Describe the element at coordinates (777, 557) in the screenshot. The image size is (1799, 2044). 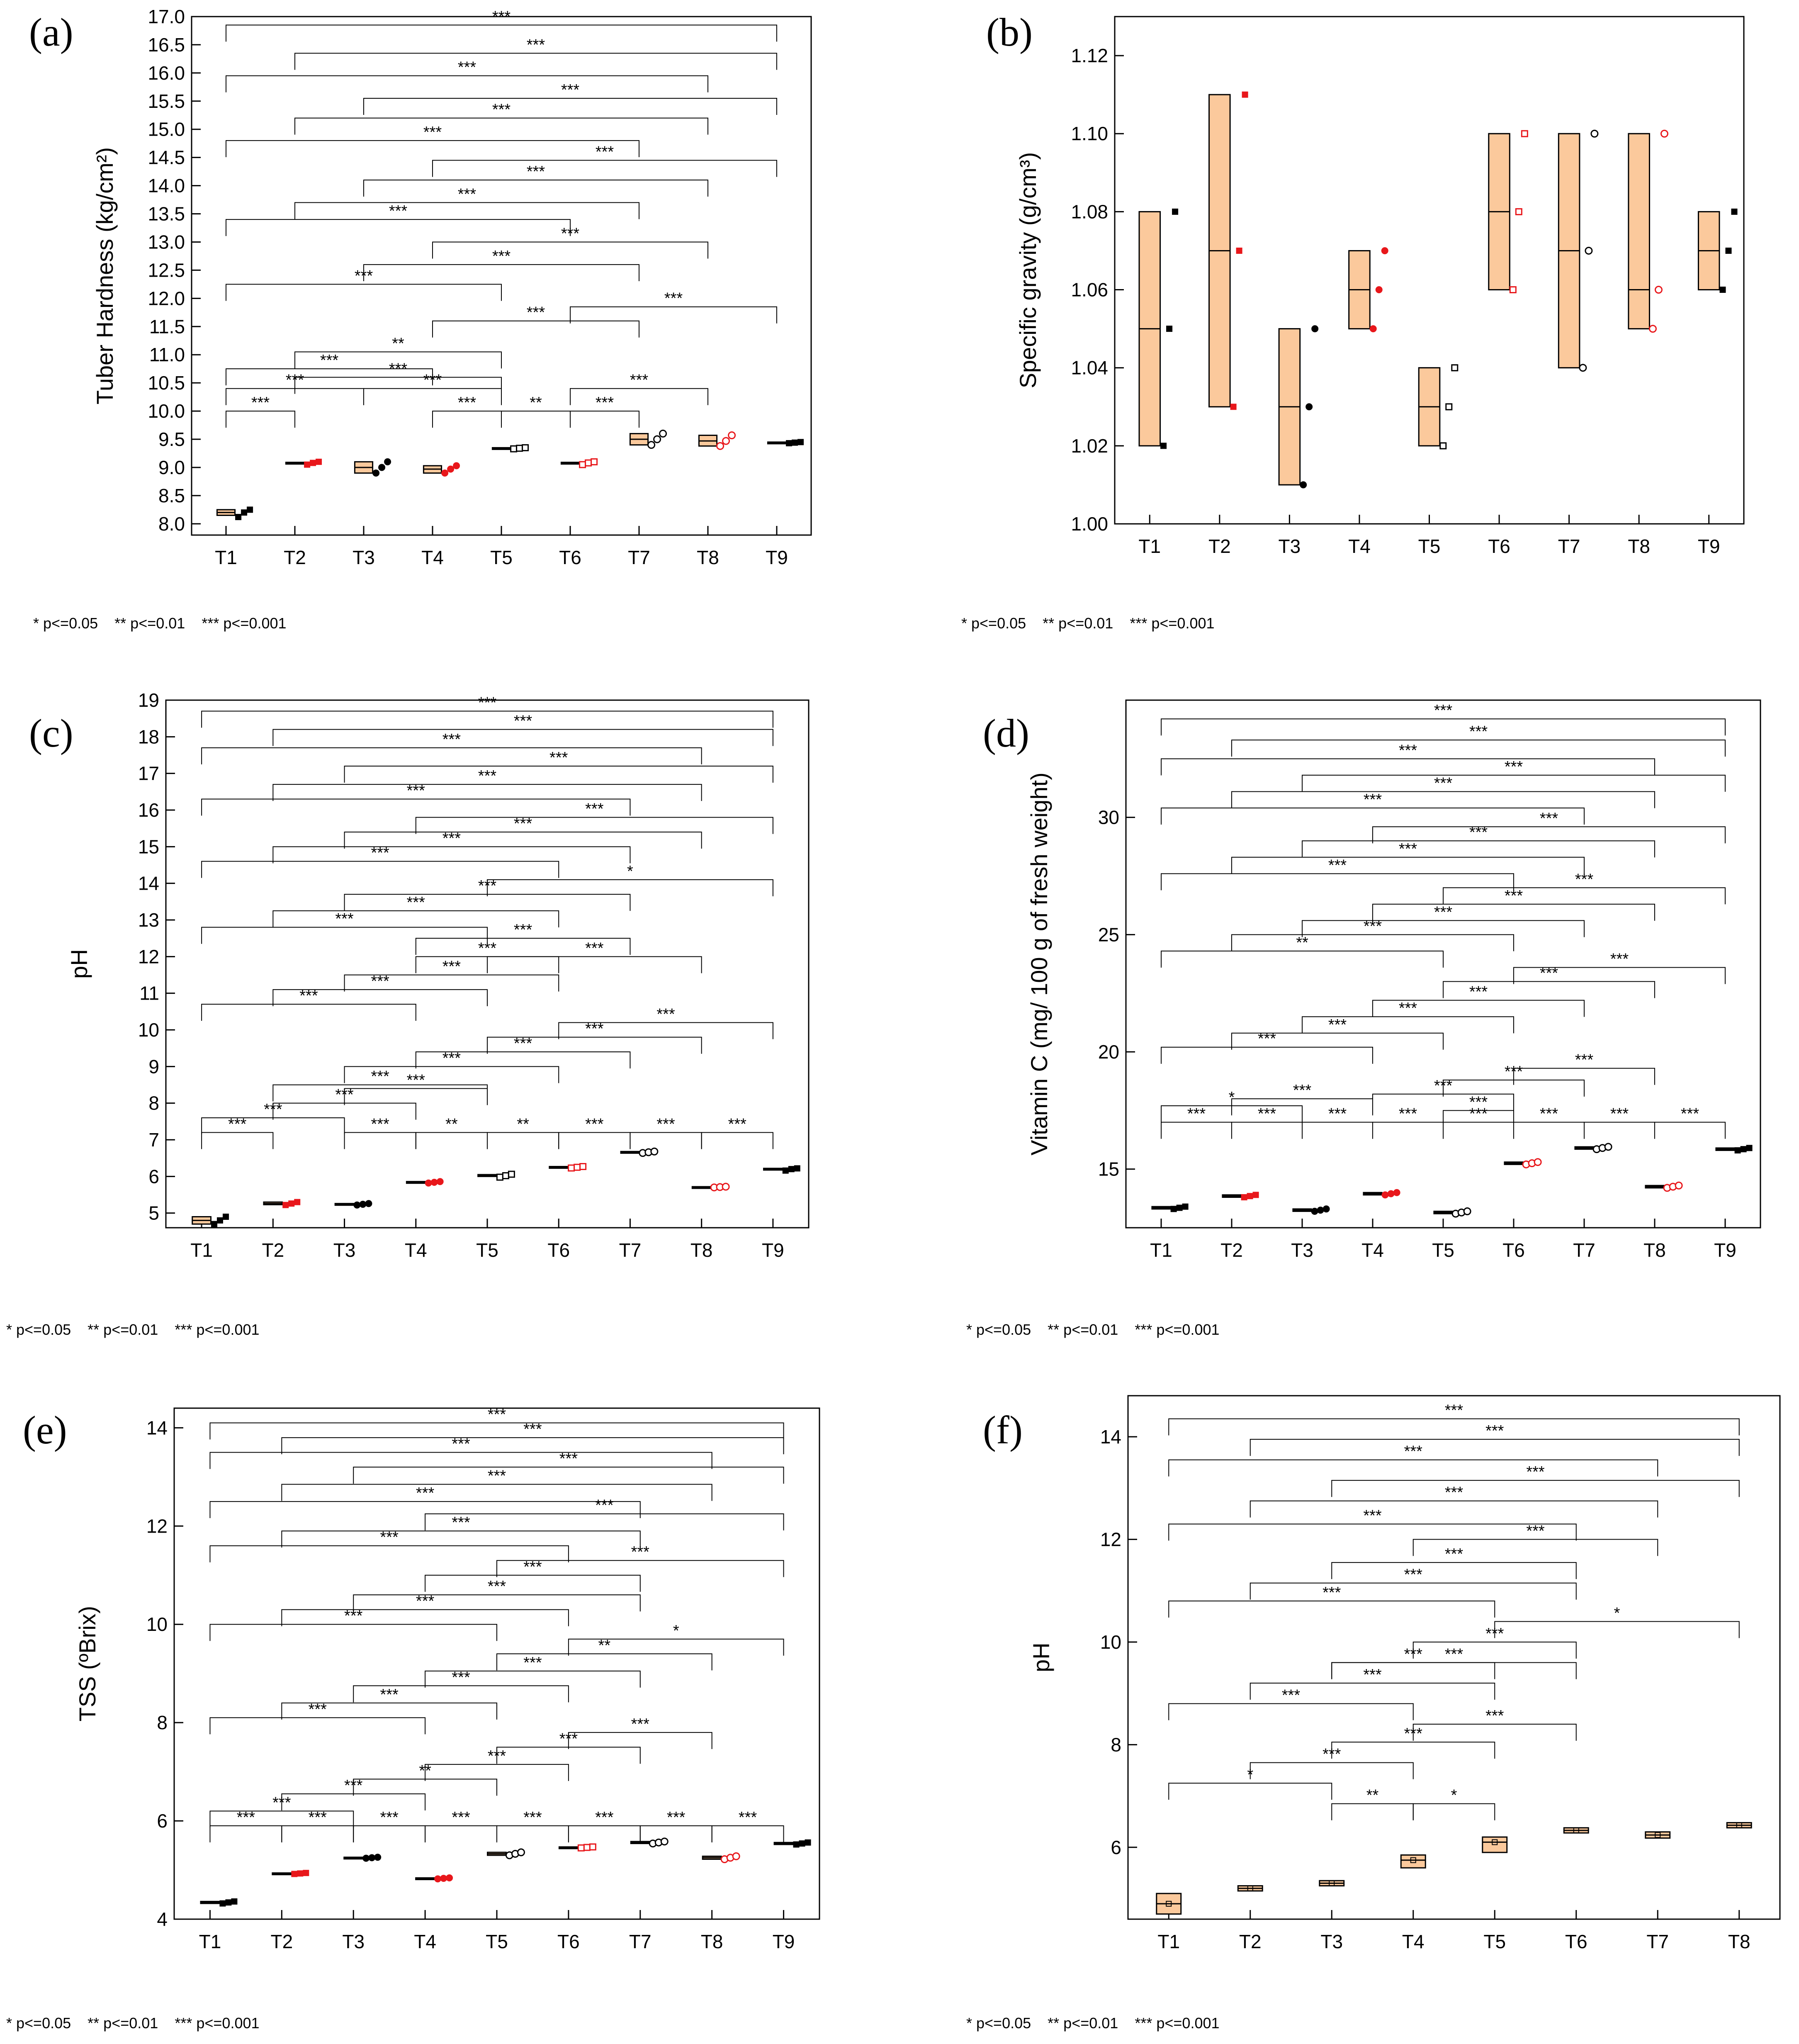
I see `x-tick-label: T9` at that location.